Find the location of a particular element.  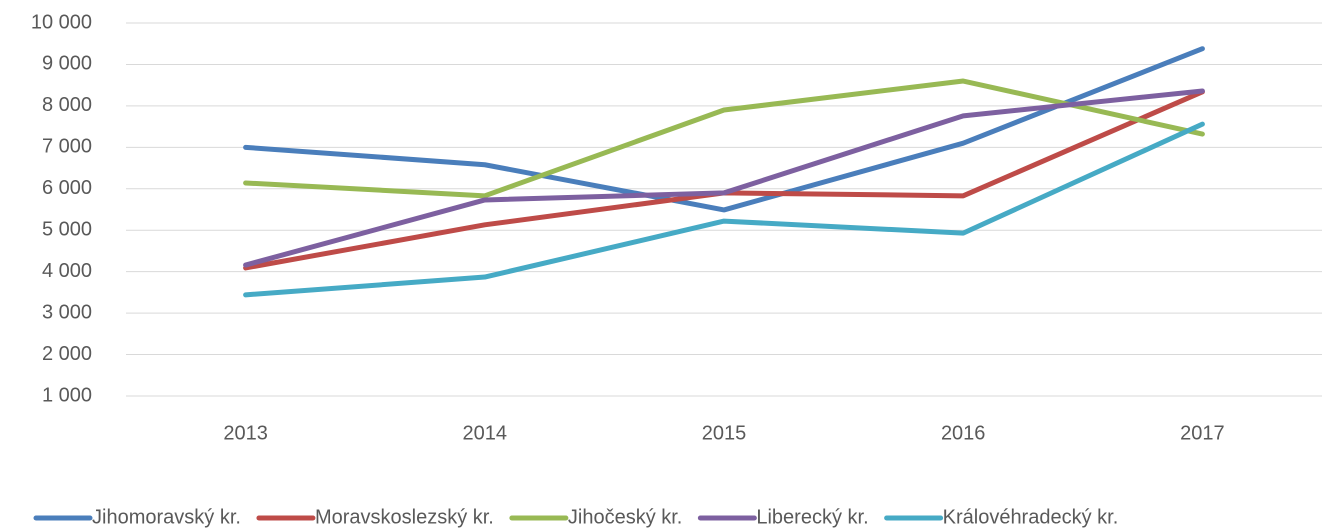

legend-label: Jihočeský kr. is located at coordinates (625, 517).